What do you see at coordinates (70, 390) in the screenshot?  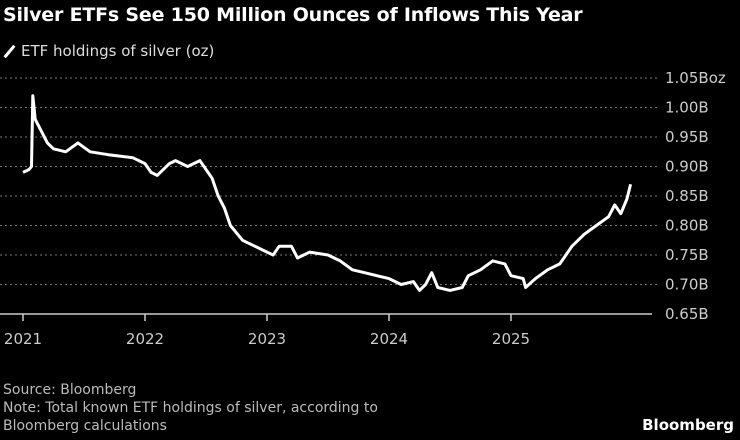 I see `source-text: Source: Bloomberg` at bounding box center [70, 390].